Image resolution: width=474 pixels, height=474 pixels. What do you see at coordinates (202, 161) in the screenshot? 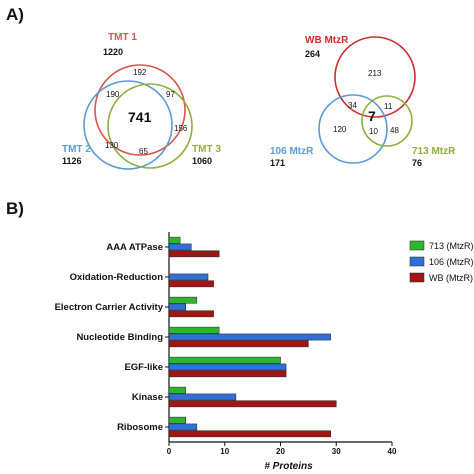
I see `venn-left-total-tmt3: 1060` at bounding box center [202, 161].